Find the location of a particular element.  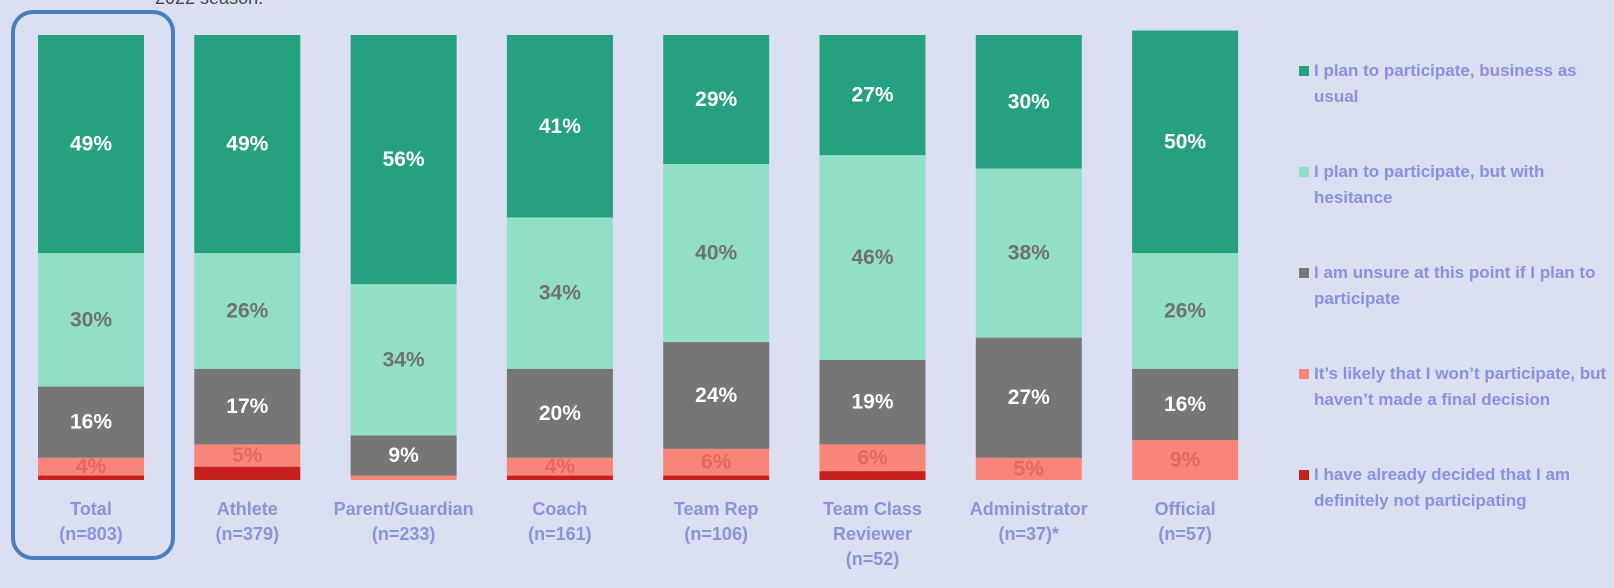

value-label: 17% is located at coordinates (247, 406).